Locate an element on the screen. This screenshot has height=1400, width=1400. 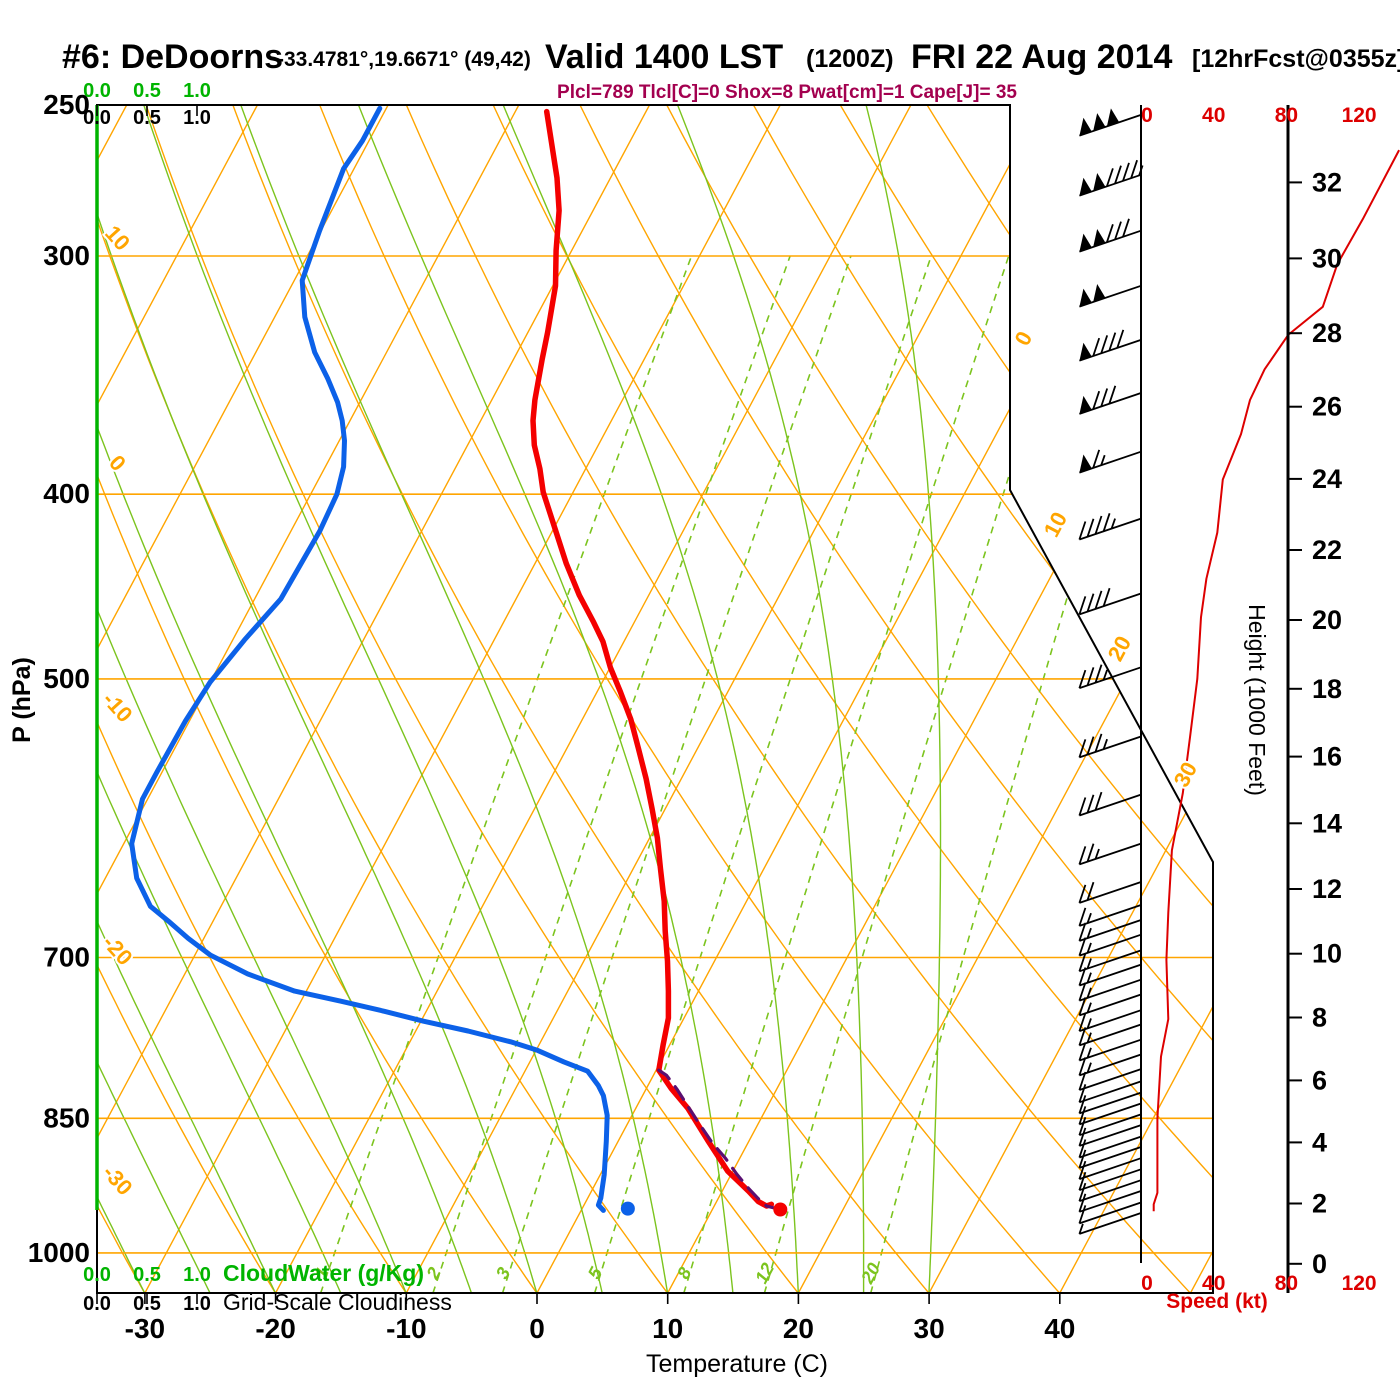
cloudiness-scale-value-top: 1.0 is located at coordinates (197, 118).